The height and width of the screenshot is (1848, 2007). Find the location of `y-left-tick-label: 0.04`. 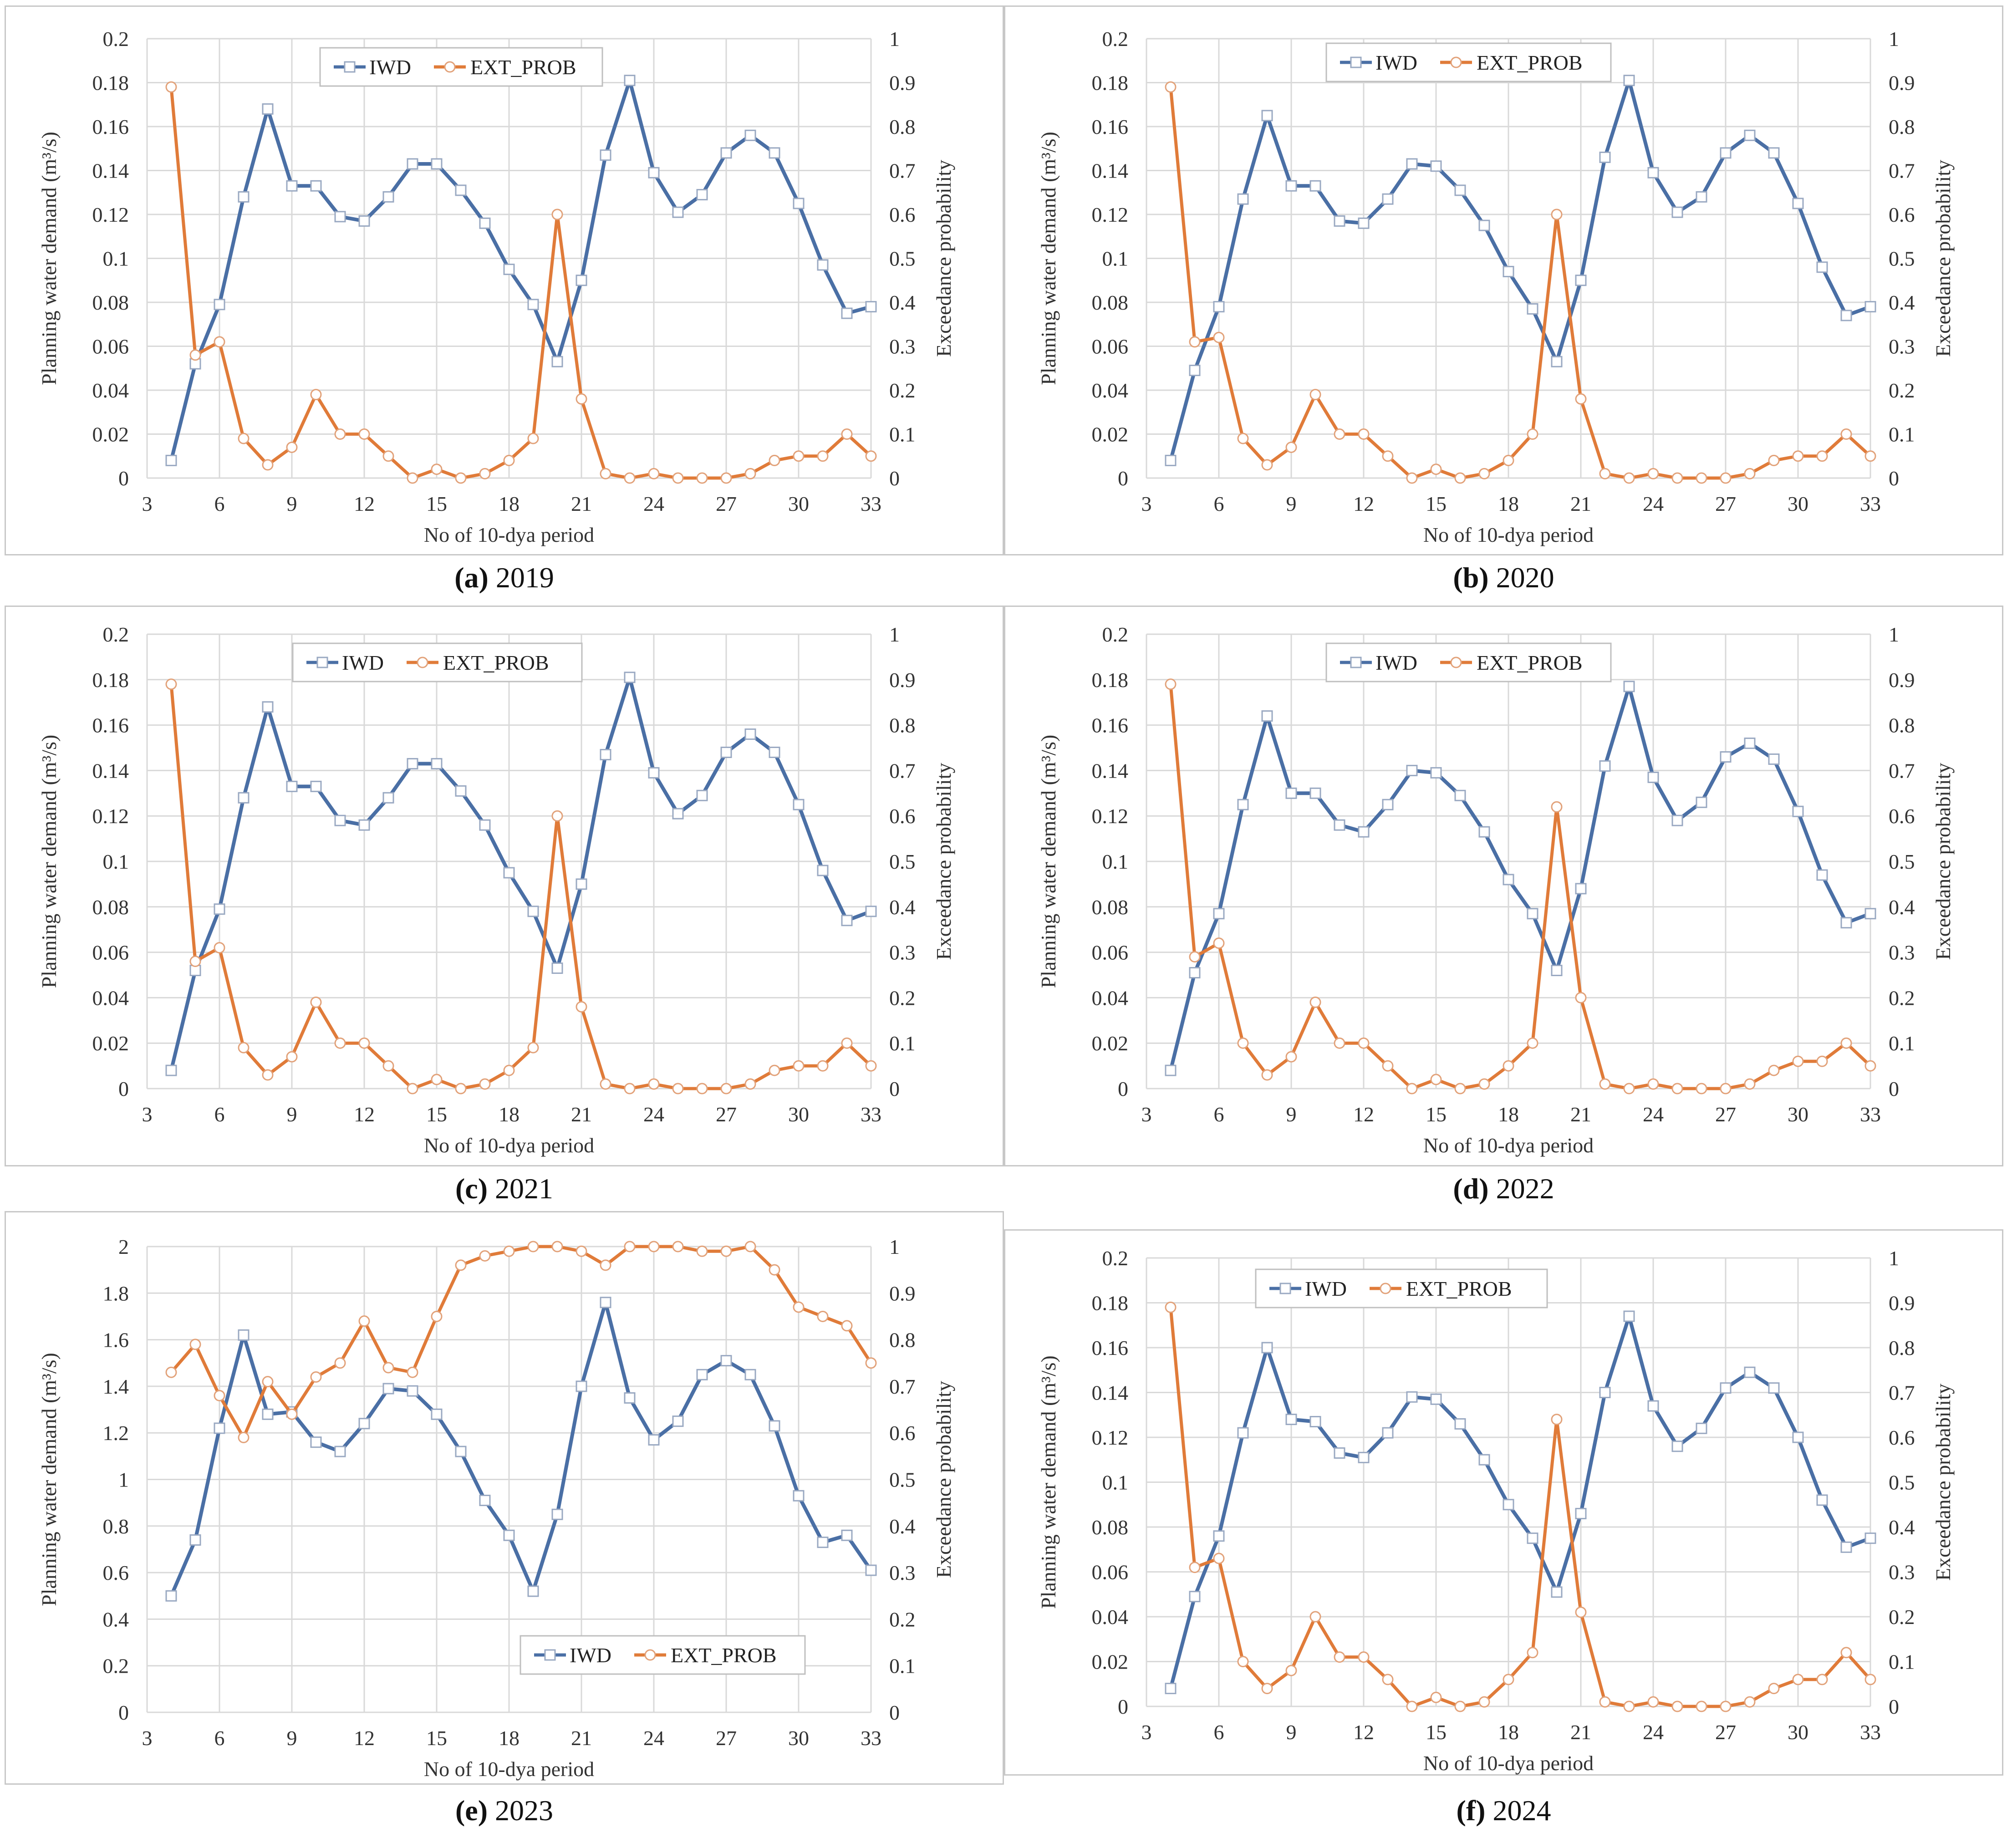

y-left-tick-label: 0.04 is located at coordinates (1110, 1617).